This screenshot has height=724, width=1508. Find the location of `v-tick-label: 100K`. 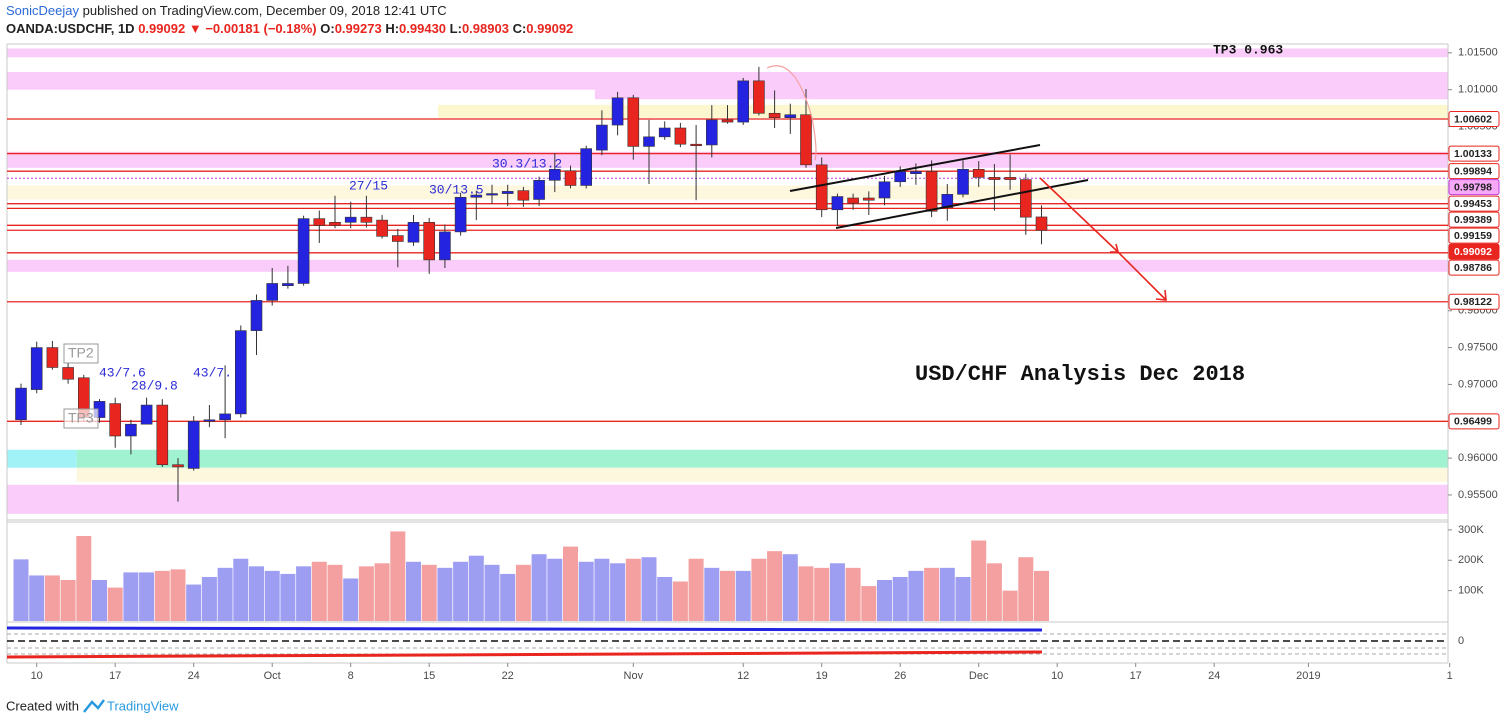

v-tick-label: 100K is located at coordinates (1471, 591).